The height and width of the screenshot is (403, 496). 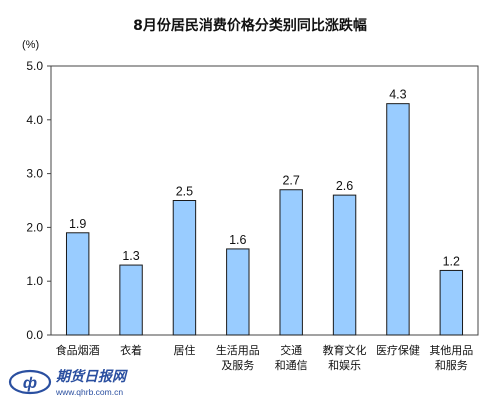 What do you see at coordinates (398, 350) in the screenshot?
I see `x-tick-label: 医疗保健` at bounding box center [398, 350].